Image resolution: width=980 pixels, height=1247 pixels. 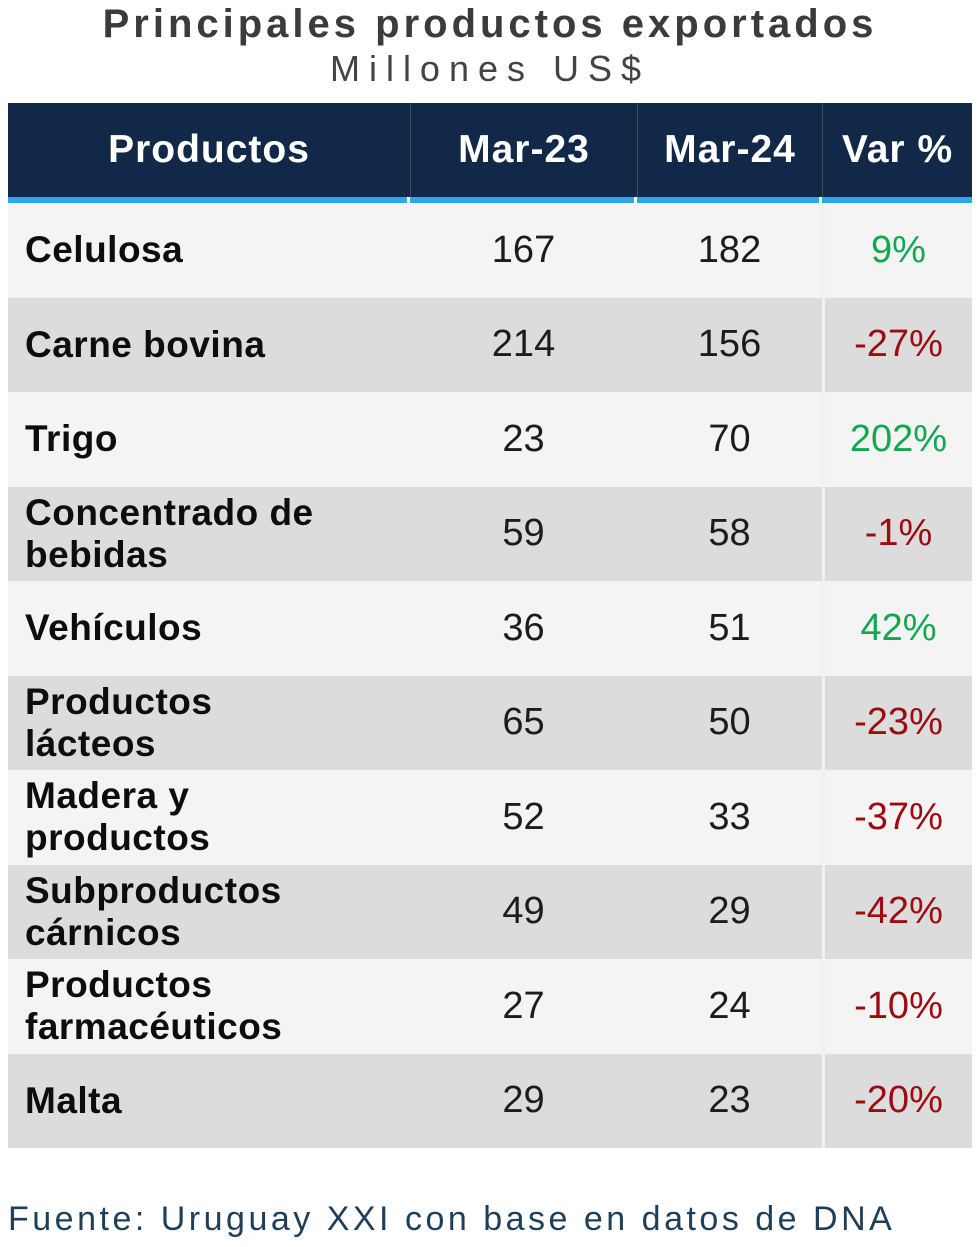 What do you see at coordinates (729, 722) in the screenshot?
I see `mar24-value-cell: 50` at bounding box center [729, 722].